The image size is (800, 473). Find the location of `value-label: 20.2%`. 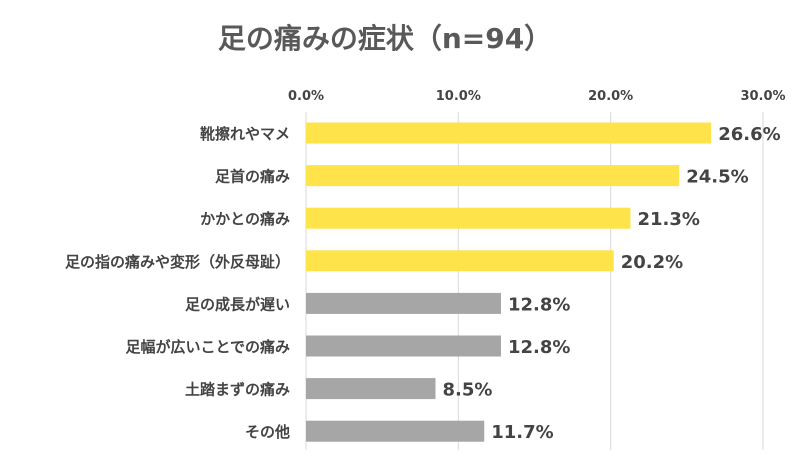

value-label: 20.2% is located at coordinates (652, 262).